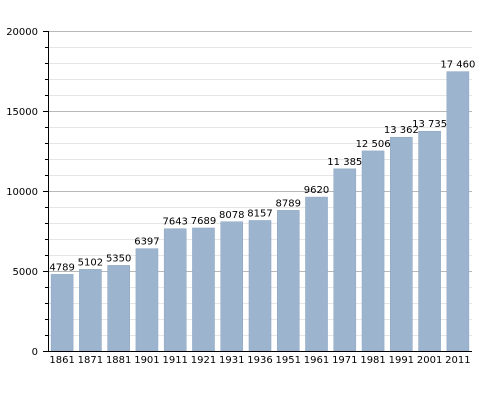 Image resolution: width=500 pixels, height=400 pixels. What do you see at coordinates (203, 221) in the screenshot?
I see `bar-value-label: 7689` at bounding box center [203, 221].